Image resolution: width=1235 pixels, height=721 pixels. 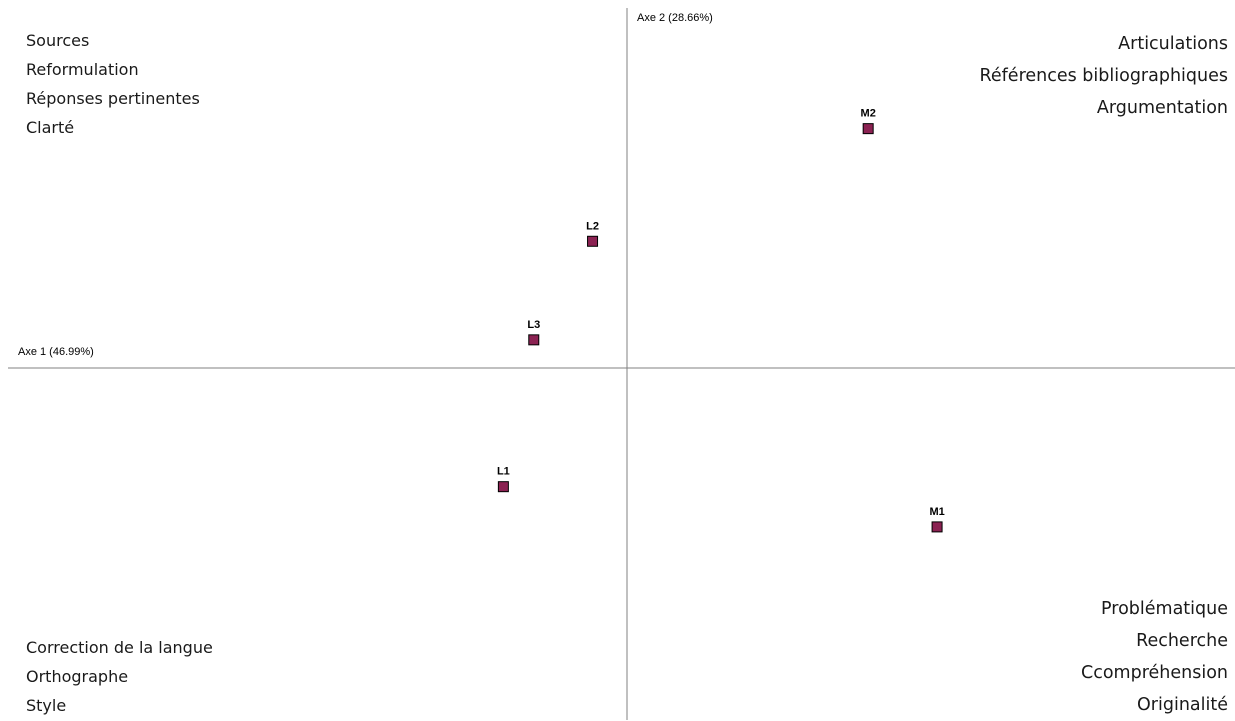 What do you see at coordinates (1154, 673) in the screenshot?
I see `quadrant-label: Ccompréhension` at bounding box center [1154, 673].